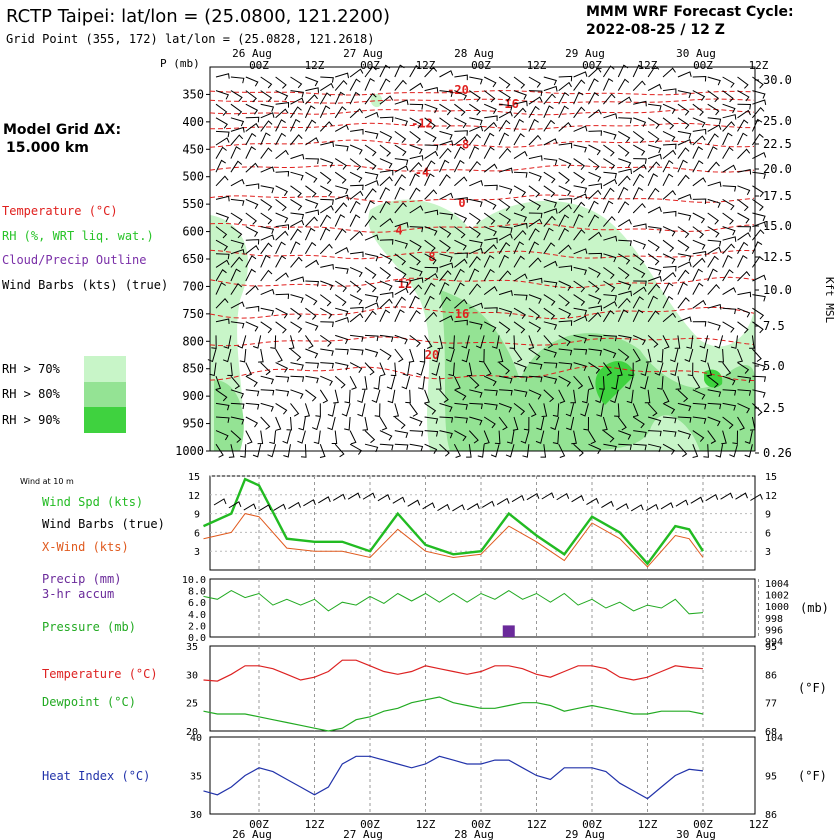 The height and width of the screenshot is (840, 840). Describe the element at coordinates (78, 236) in the screenshot. I see `legend-rh: RH (%, WRT liq. wat.)` at that location.